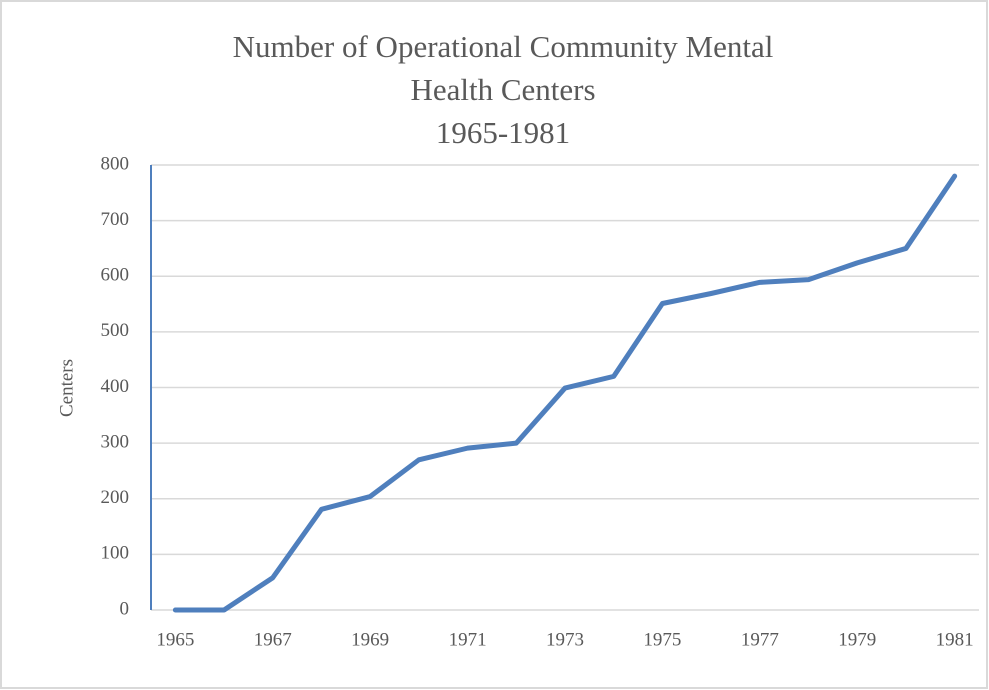 Image resolution: width=989 pixels, height=690 pixels. I want to click on y-tick-label: 0, so click(125, 608).